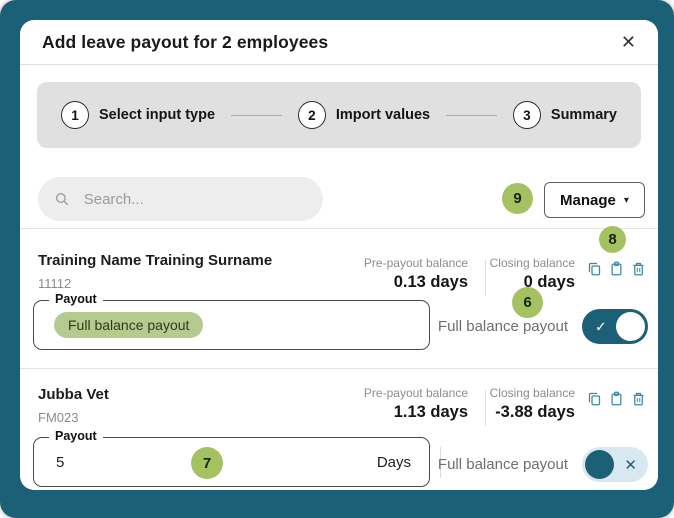 The width and height of the screenshot is (674, 518). Describe the element at coordinates (626, 200) in the screenshot. I see `chevron-down-icon: ▾` at that location.